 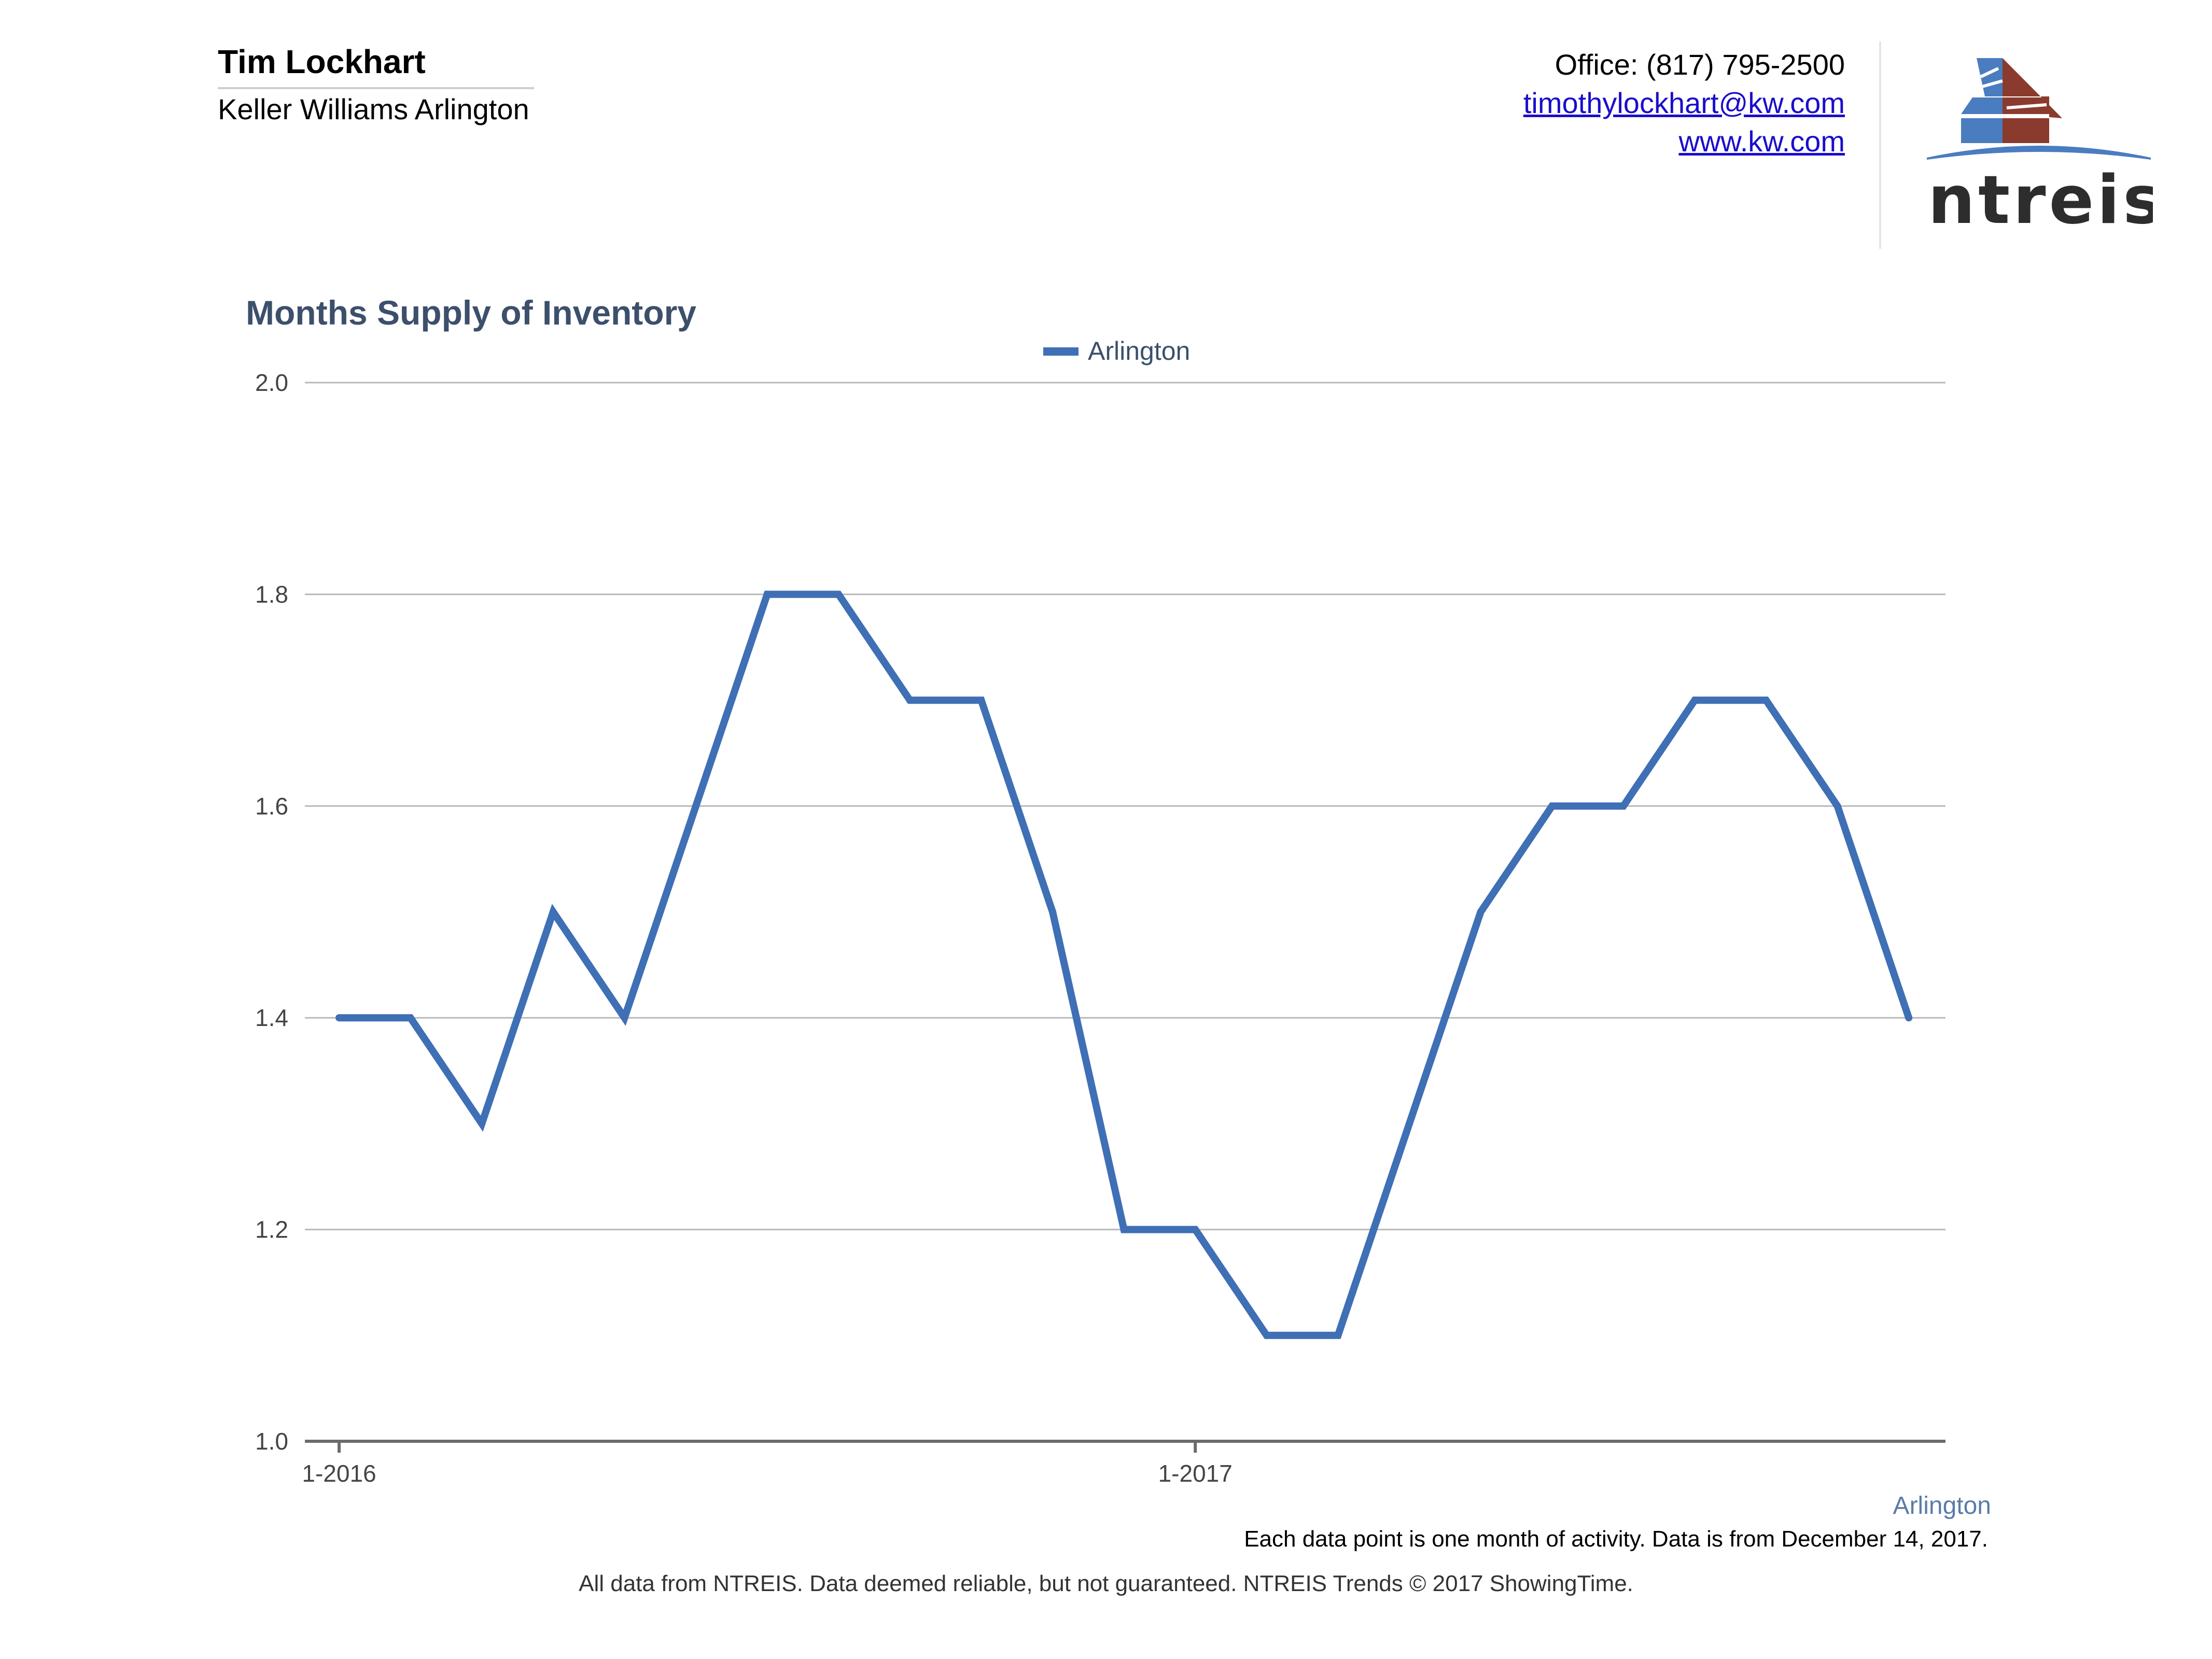 What do you see at coordinates (2040, 197) in the screenshot?
I see `logo-text: ntreis` at bounding box center [2040, 197].